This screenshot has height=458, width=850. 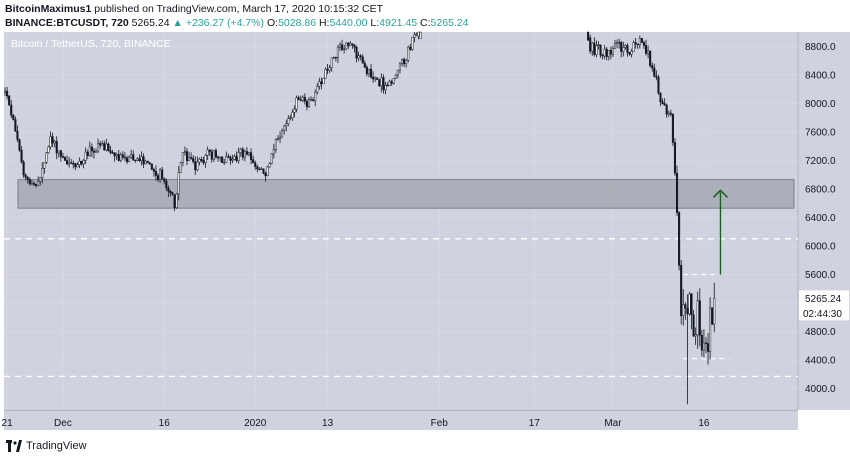 I want to click on price-axis, so click(x=824, y=221).